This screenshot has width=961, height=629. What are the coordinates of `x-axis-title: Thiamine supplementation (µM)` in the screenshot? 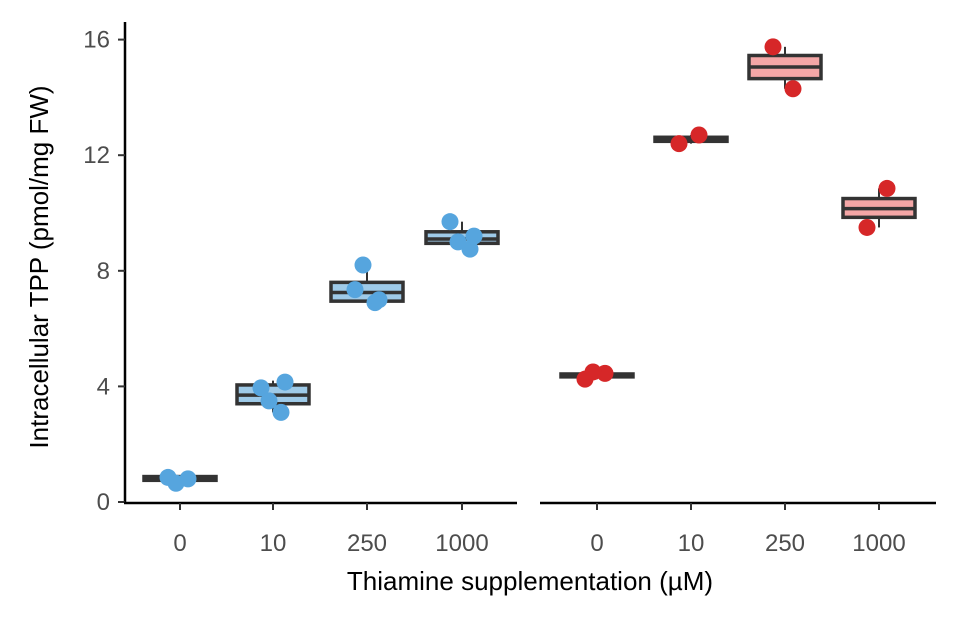 It's located at (530, 581).